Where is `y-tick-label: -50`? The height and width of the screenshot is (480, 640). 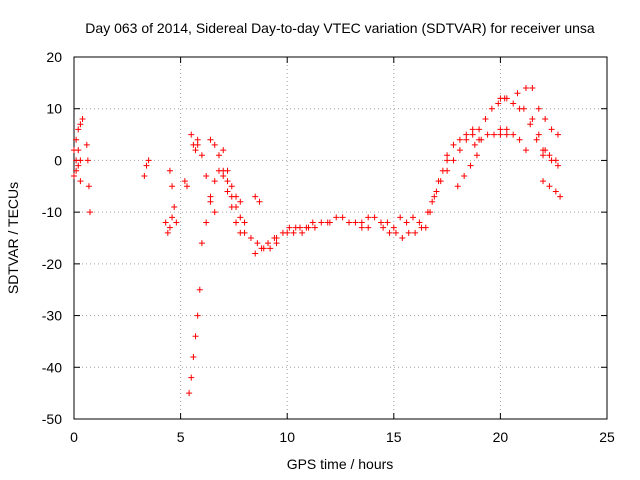 y-tick-label: -50 is located at coordinates (52, 419).